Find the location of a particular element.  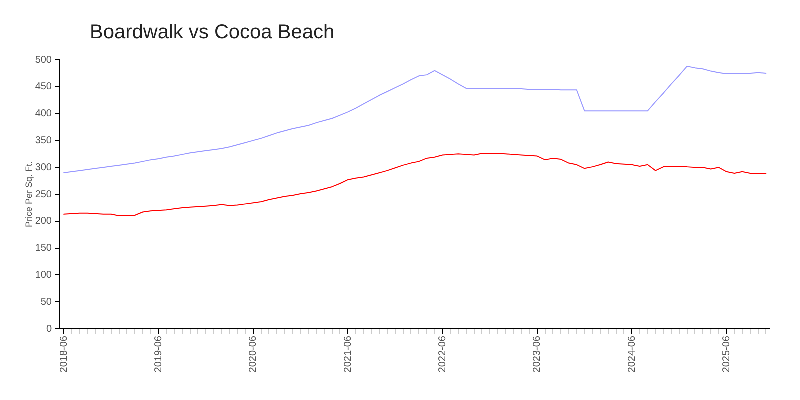

x-tick-label: 2020-06 is located at coordinates (254, 354).